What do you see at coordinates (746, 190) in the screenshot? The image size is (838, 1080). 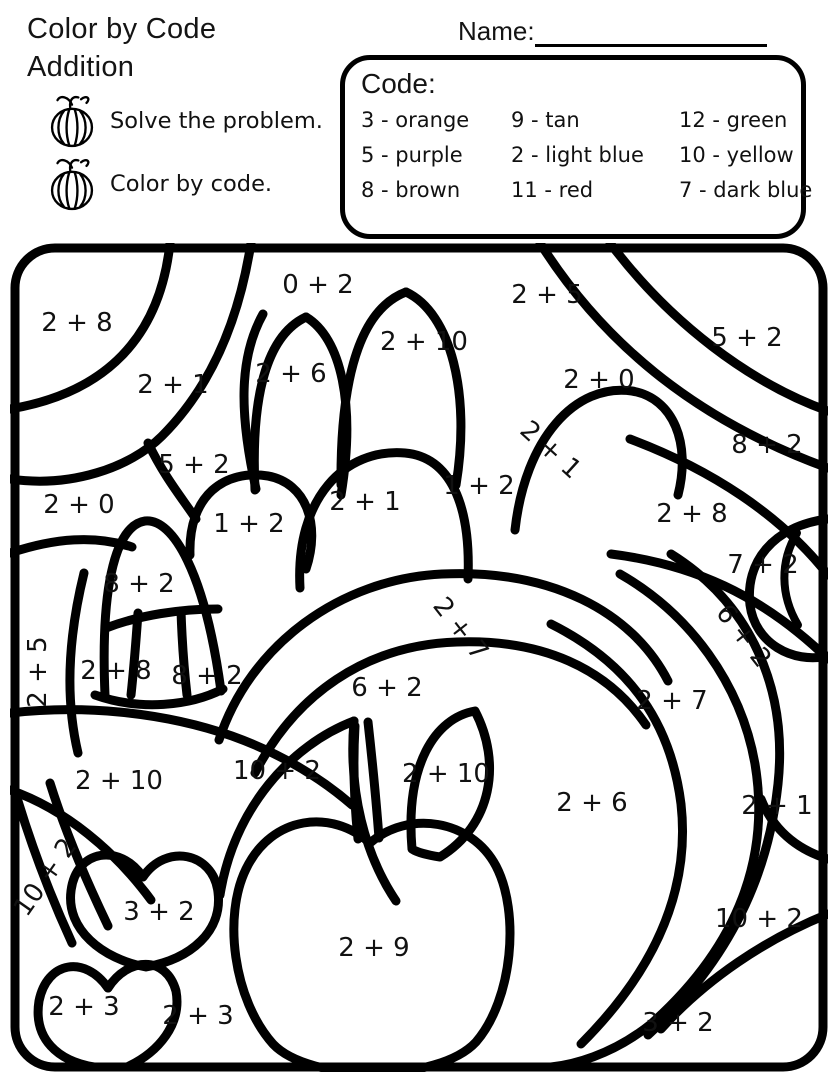 I see `code-entry: 7 - dark blue` at bounding box center [746, 190].